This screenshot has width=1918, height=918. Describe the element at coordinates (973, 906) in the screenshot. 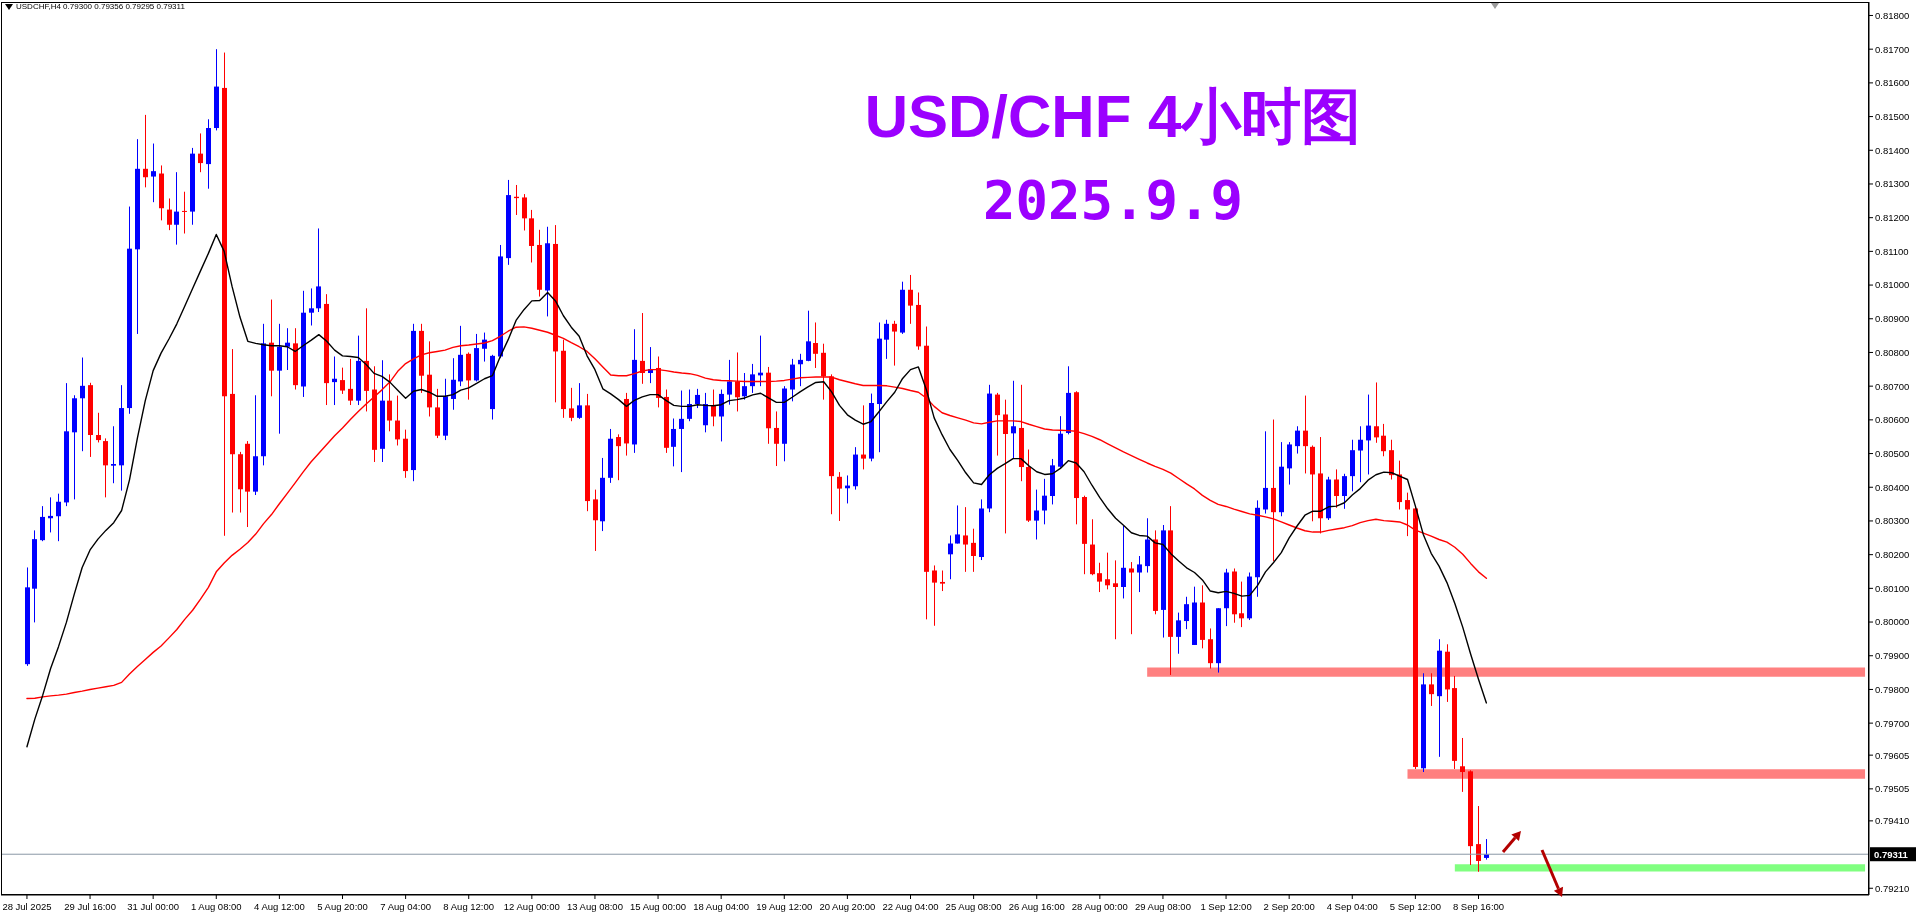

I see `x-tick-label: 25 Aug 08:00` at that location.